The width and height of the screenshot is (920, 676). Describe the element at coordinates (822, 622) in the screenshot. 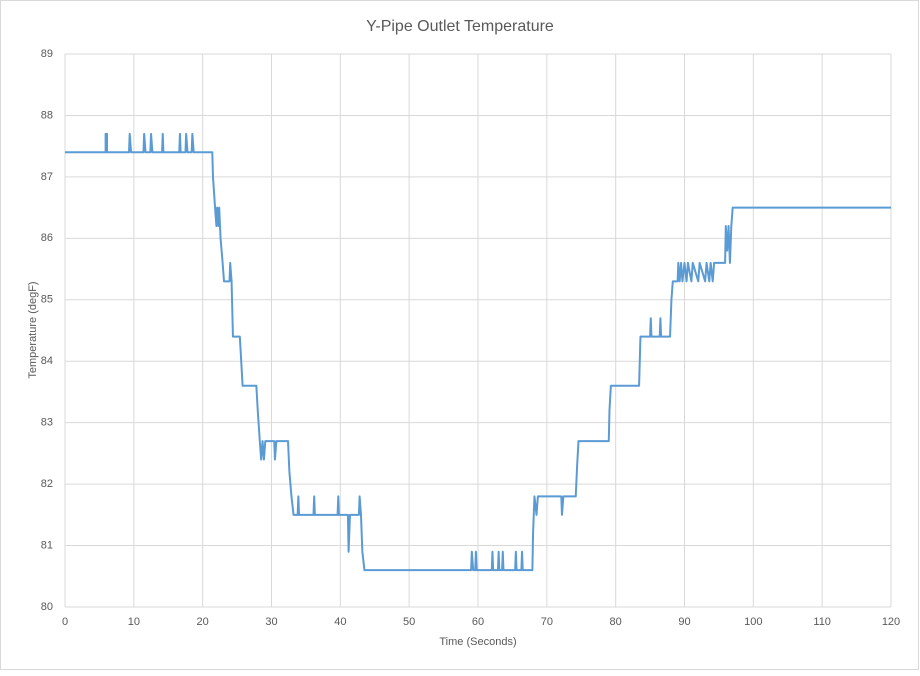

I see `x-tick-label: 110` at that location.